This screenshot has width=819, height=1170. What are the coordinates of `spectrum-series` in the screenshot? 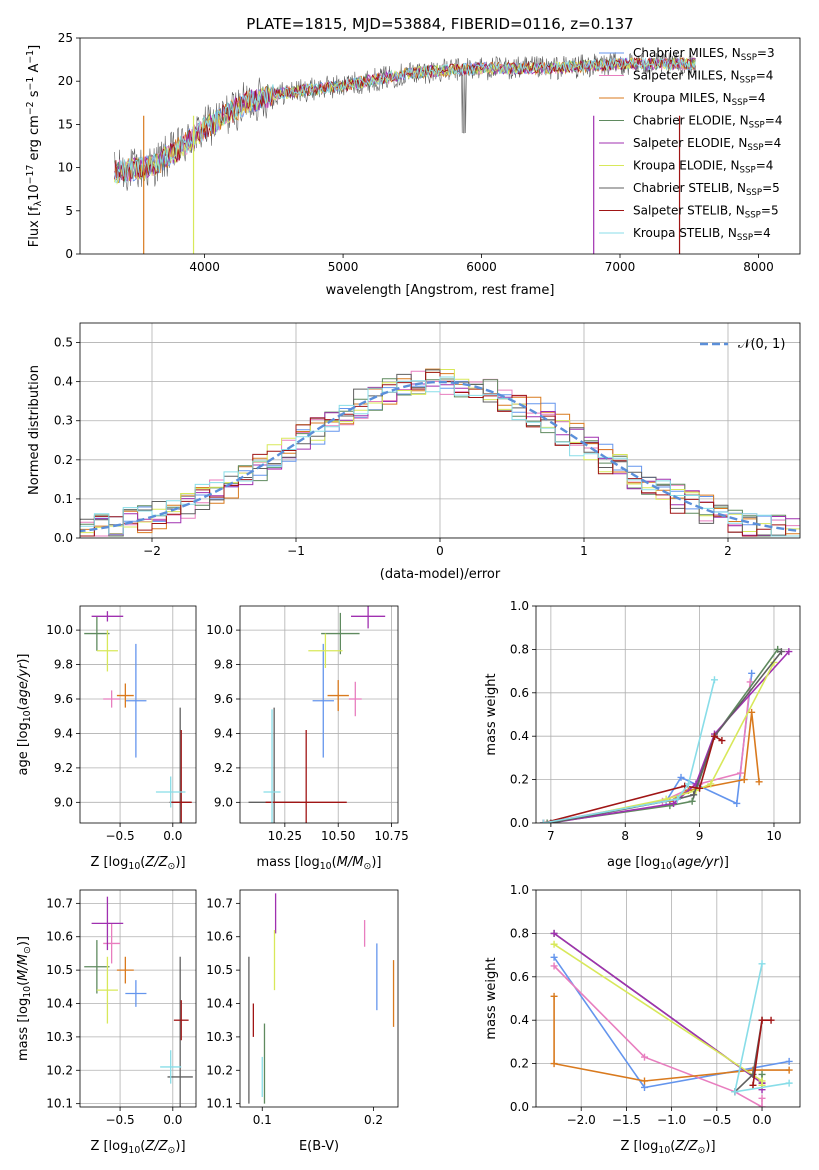 It's located at (405, 120).